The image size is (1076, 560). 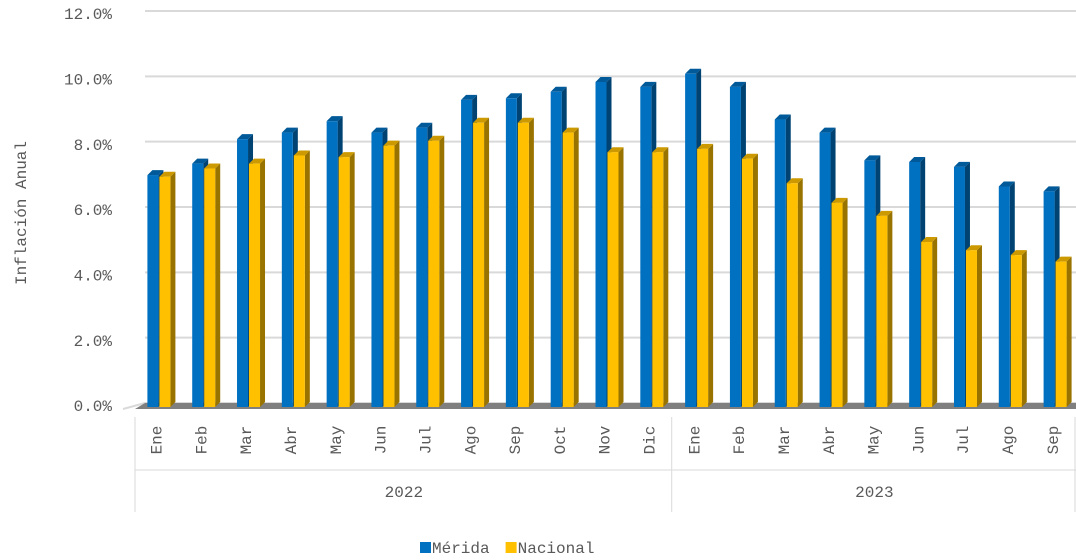 What do you see at coordinates (875, 439) in the screenshot?
I see `x-tick-label: May` at bounding box center [875, 439].